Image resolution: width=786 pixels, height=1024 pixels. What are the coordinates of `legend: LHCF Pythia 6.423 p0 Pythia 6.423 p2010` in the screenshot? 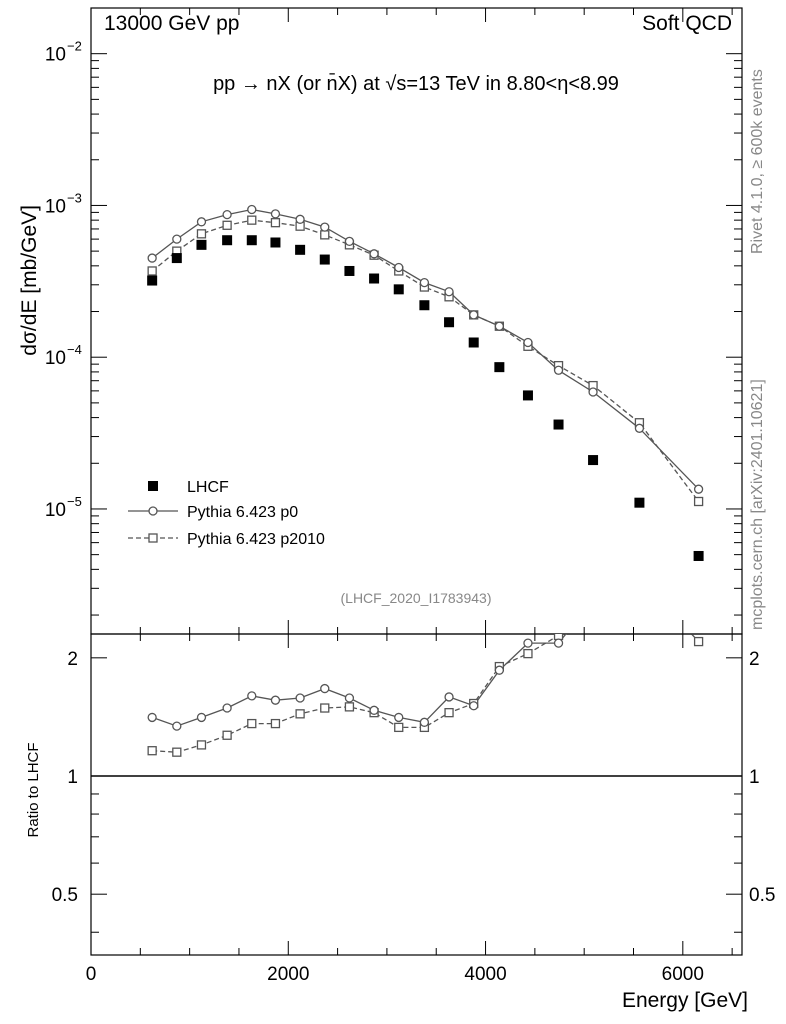 It's located at (226, 513).